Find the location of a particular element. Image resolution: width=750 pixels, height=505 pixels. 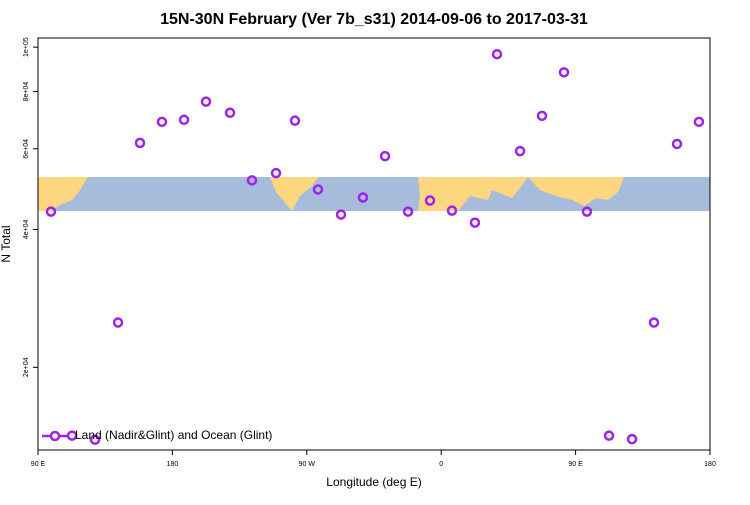

legend-marker is located at coordinates (55, 436).